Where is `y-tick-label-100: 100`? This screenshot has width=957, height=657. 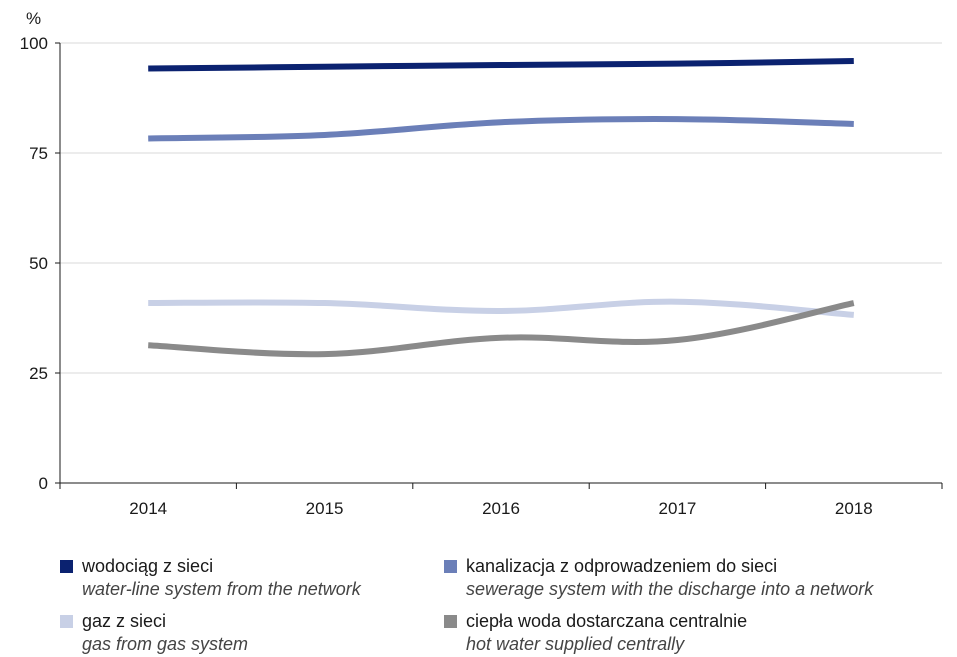
y-tick-label-100: 100 is located at coordinates (34, 43).